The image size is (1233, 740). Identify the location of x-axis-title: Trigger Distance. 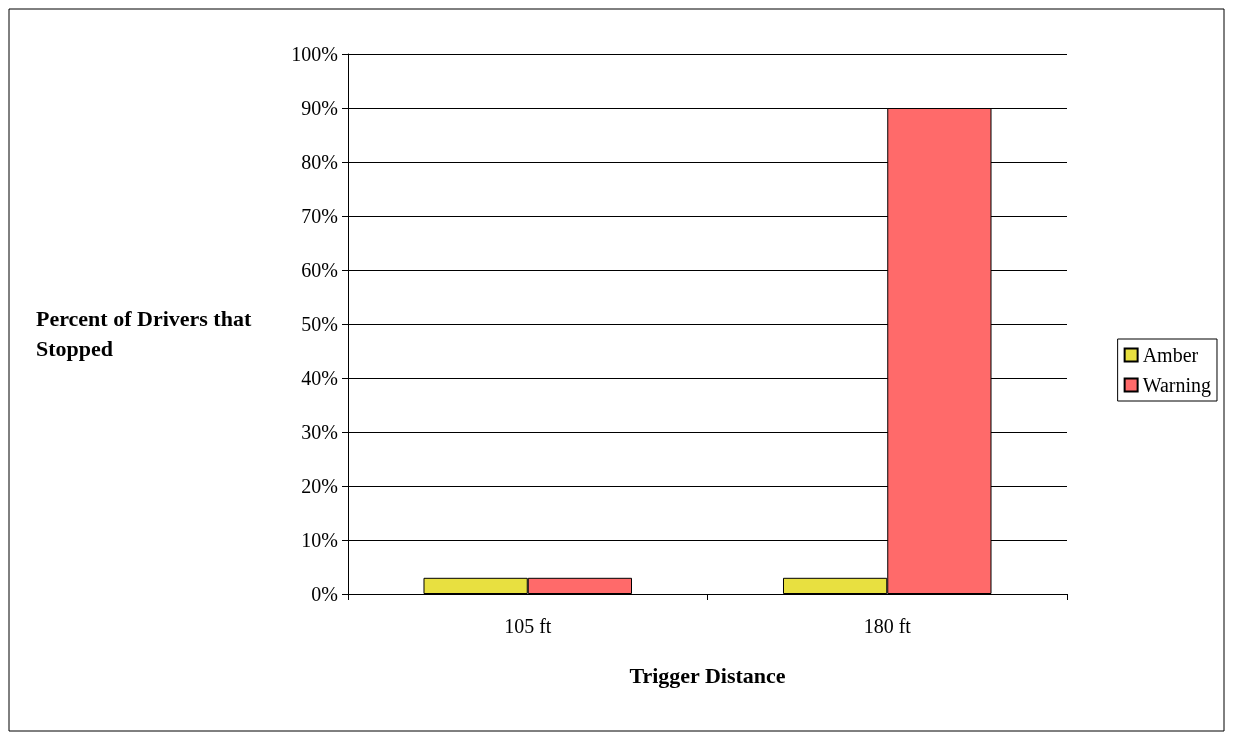
(707, 675).